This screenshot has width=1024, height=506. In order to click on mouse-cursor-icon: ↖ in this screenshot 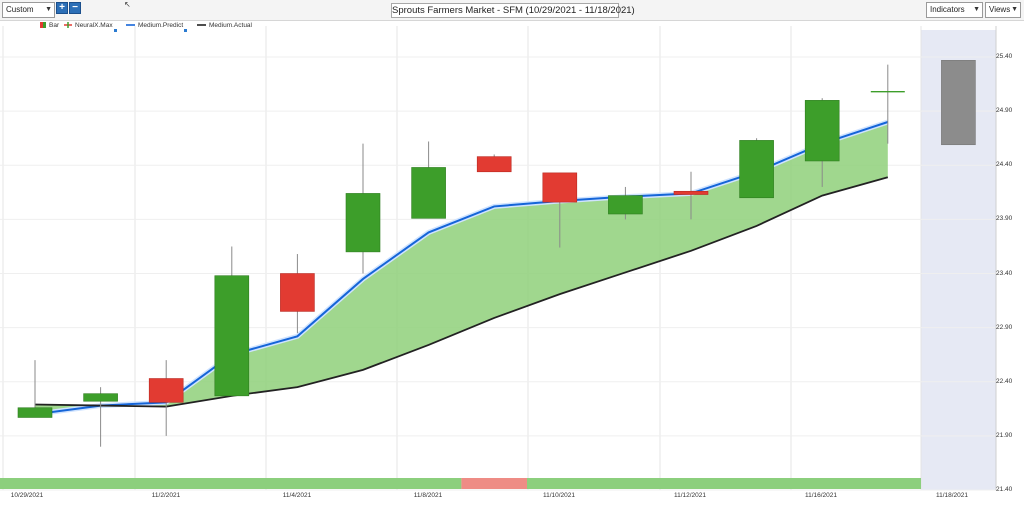, I will do `click(127, 4)`.